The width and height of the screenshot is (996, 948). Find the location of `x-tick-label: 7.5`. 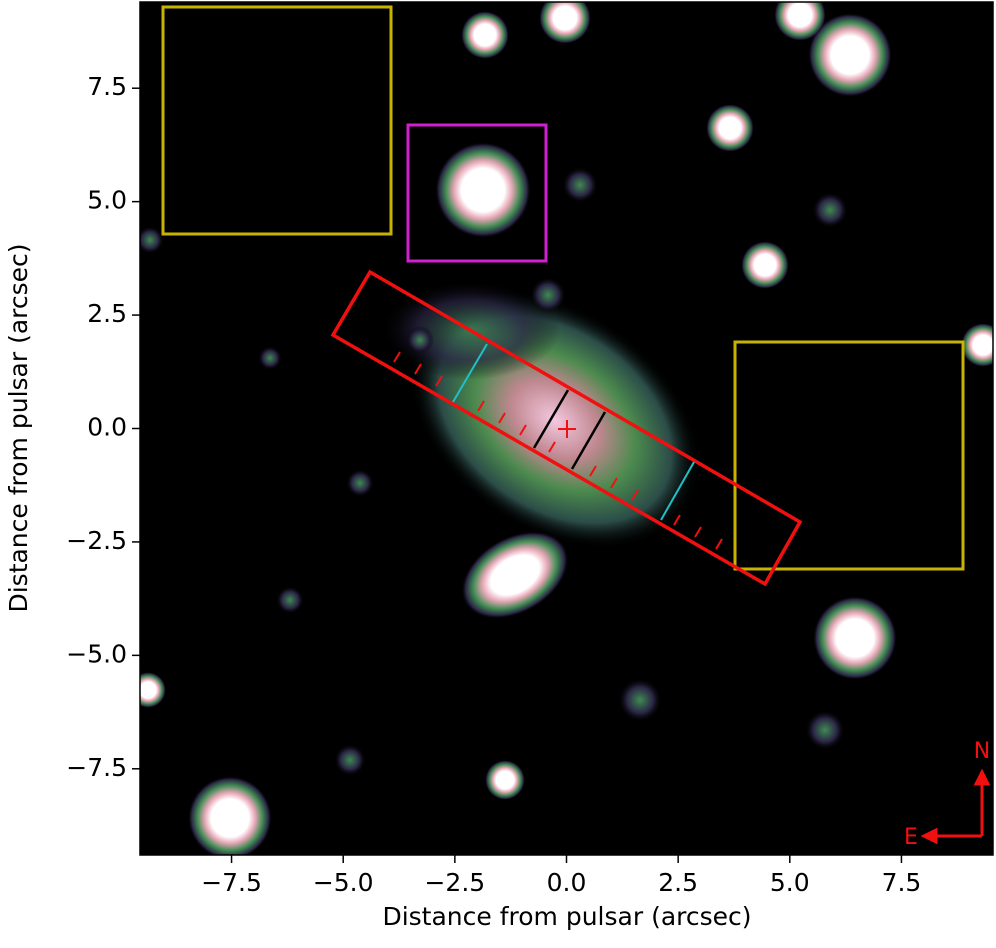

x-tick-label: 7.5 is located at coordinates (902, 882).